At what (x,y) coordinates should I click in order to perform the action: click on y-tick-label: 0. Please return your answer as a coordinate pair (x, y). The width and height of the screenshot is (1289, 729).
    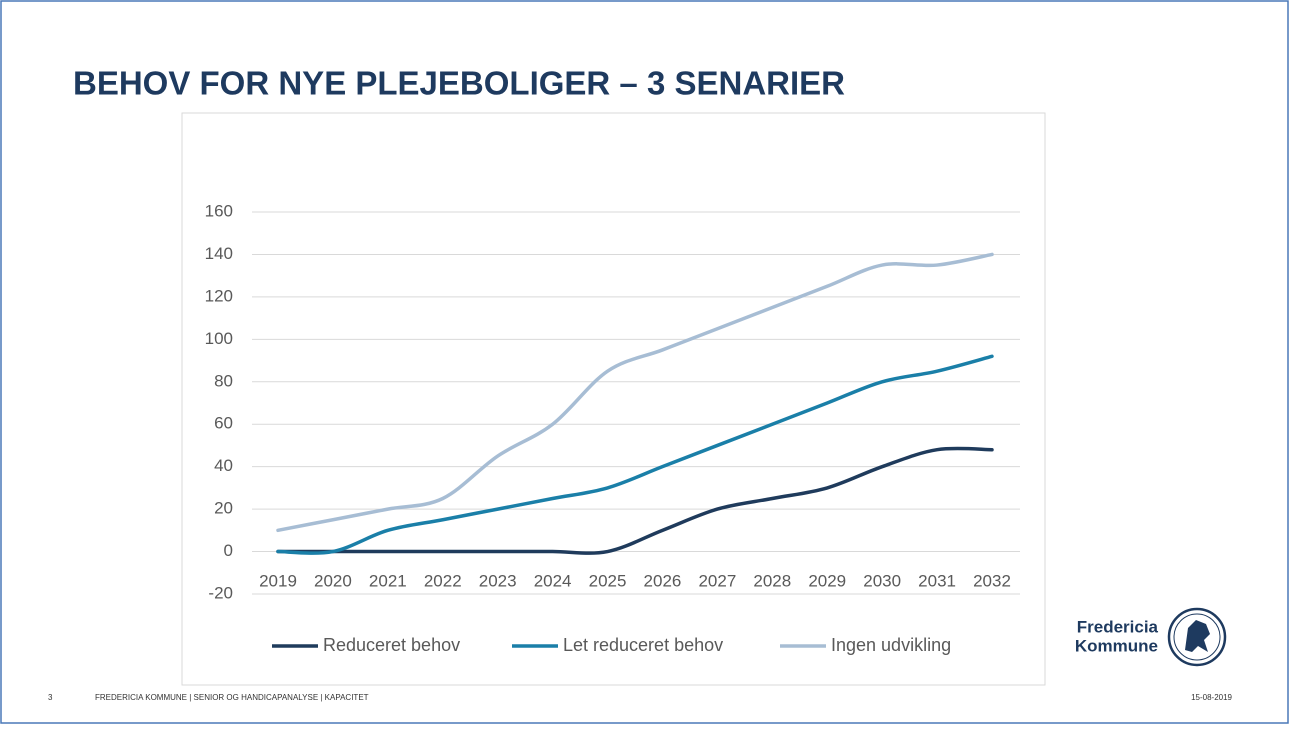
    Looking at the image, I should click on (228, 550).